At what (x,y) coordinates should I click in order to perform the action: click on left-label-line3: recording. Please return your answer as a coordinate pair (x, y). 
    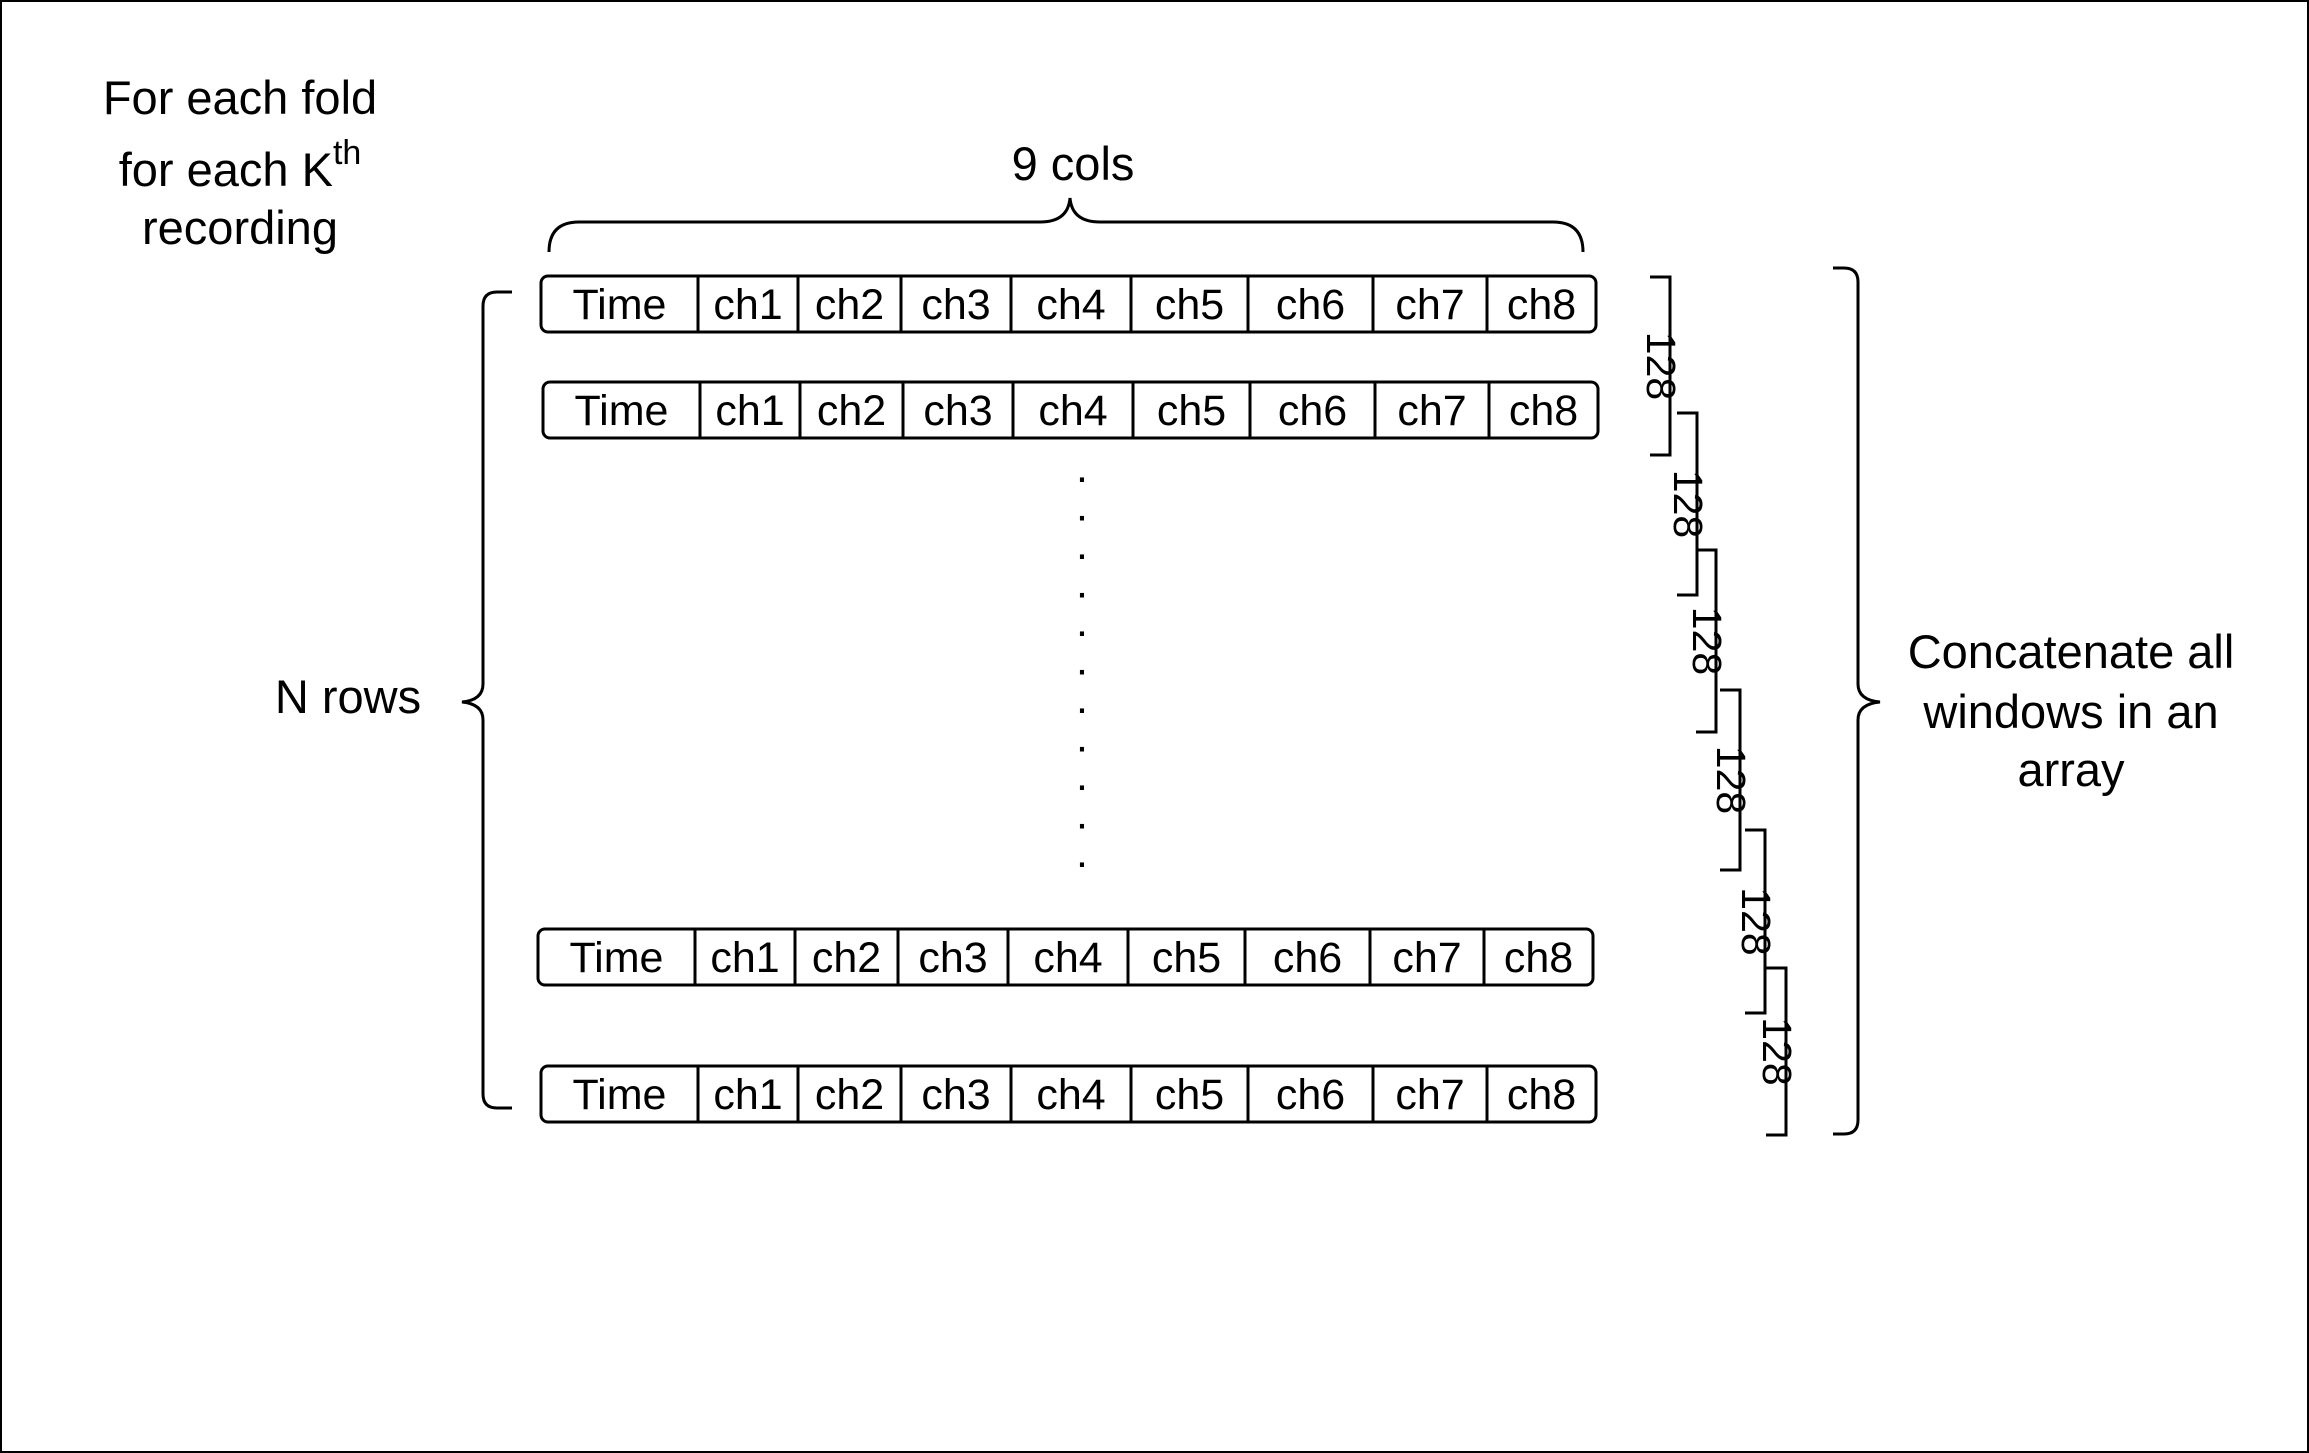
    Looking at the image, I should click on (240, 227).